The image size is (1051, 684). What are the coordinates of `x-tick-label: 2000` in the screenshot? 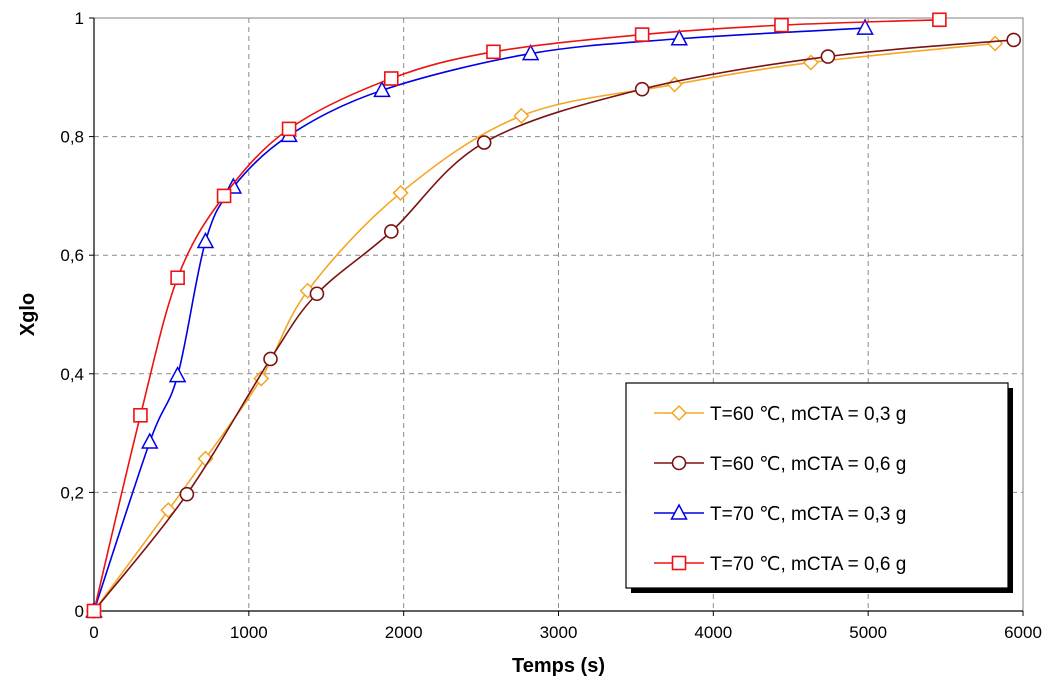 It's located at (404, 632).